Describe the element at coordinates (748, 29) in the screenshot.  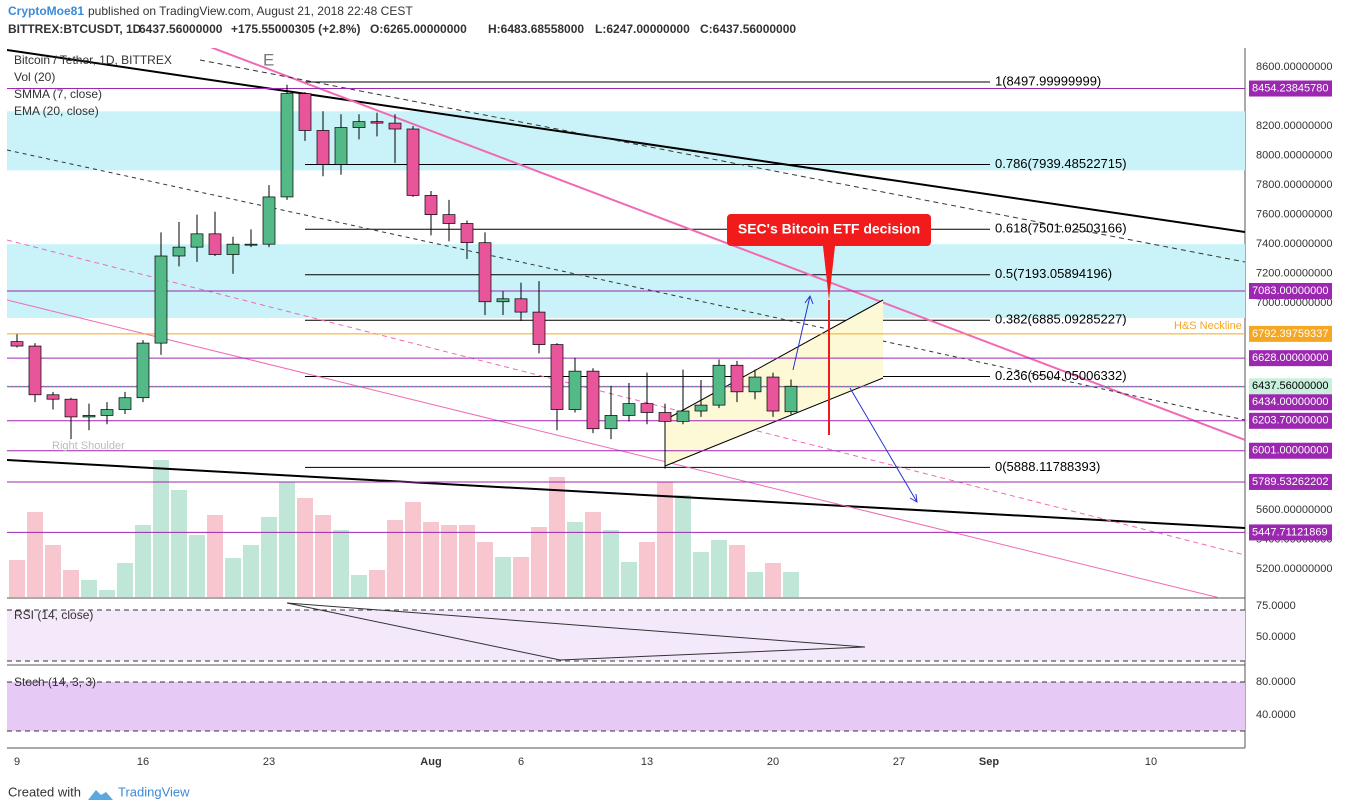
I see `close: C:6437.56000000` at that location.